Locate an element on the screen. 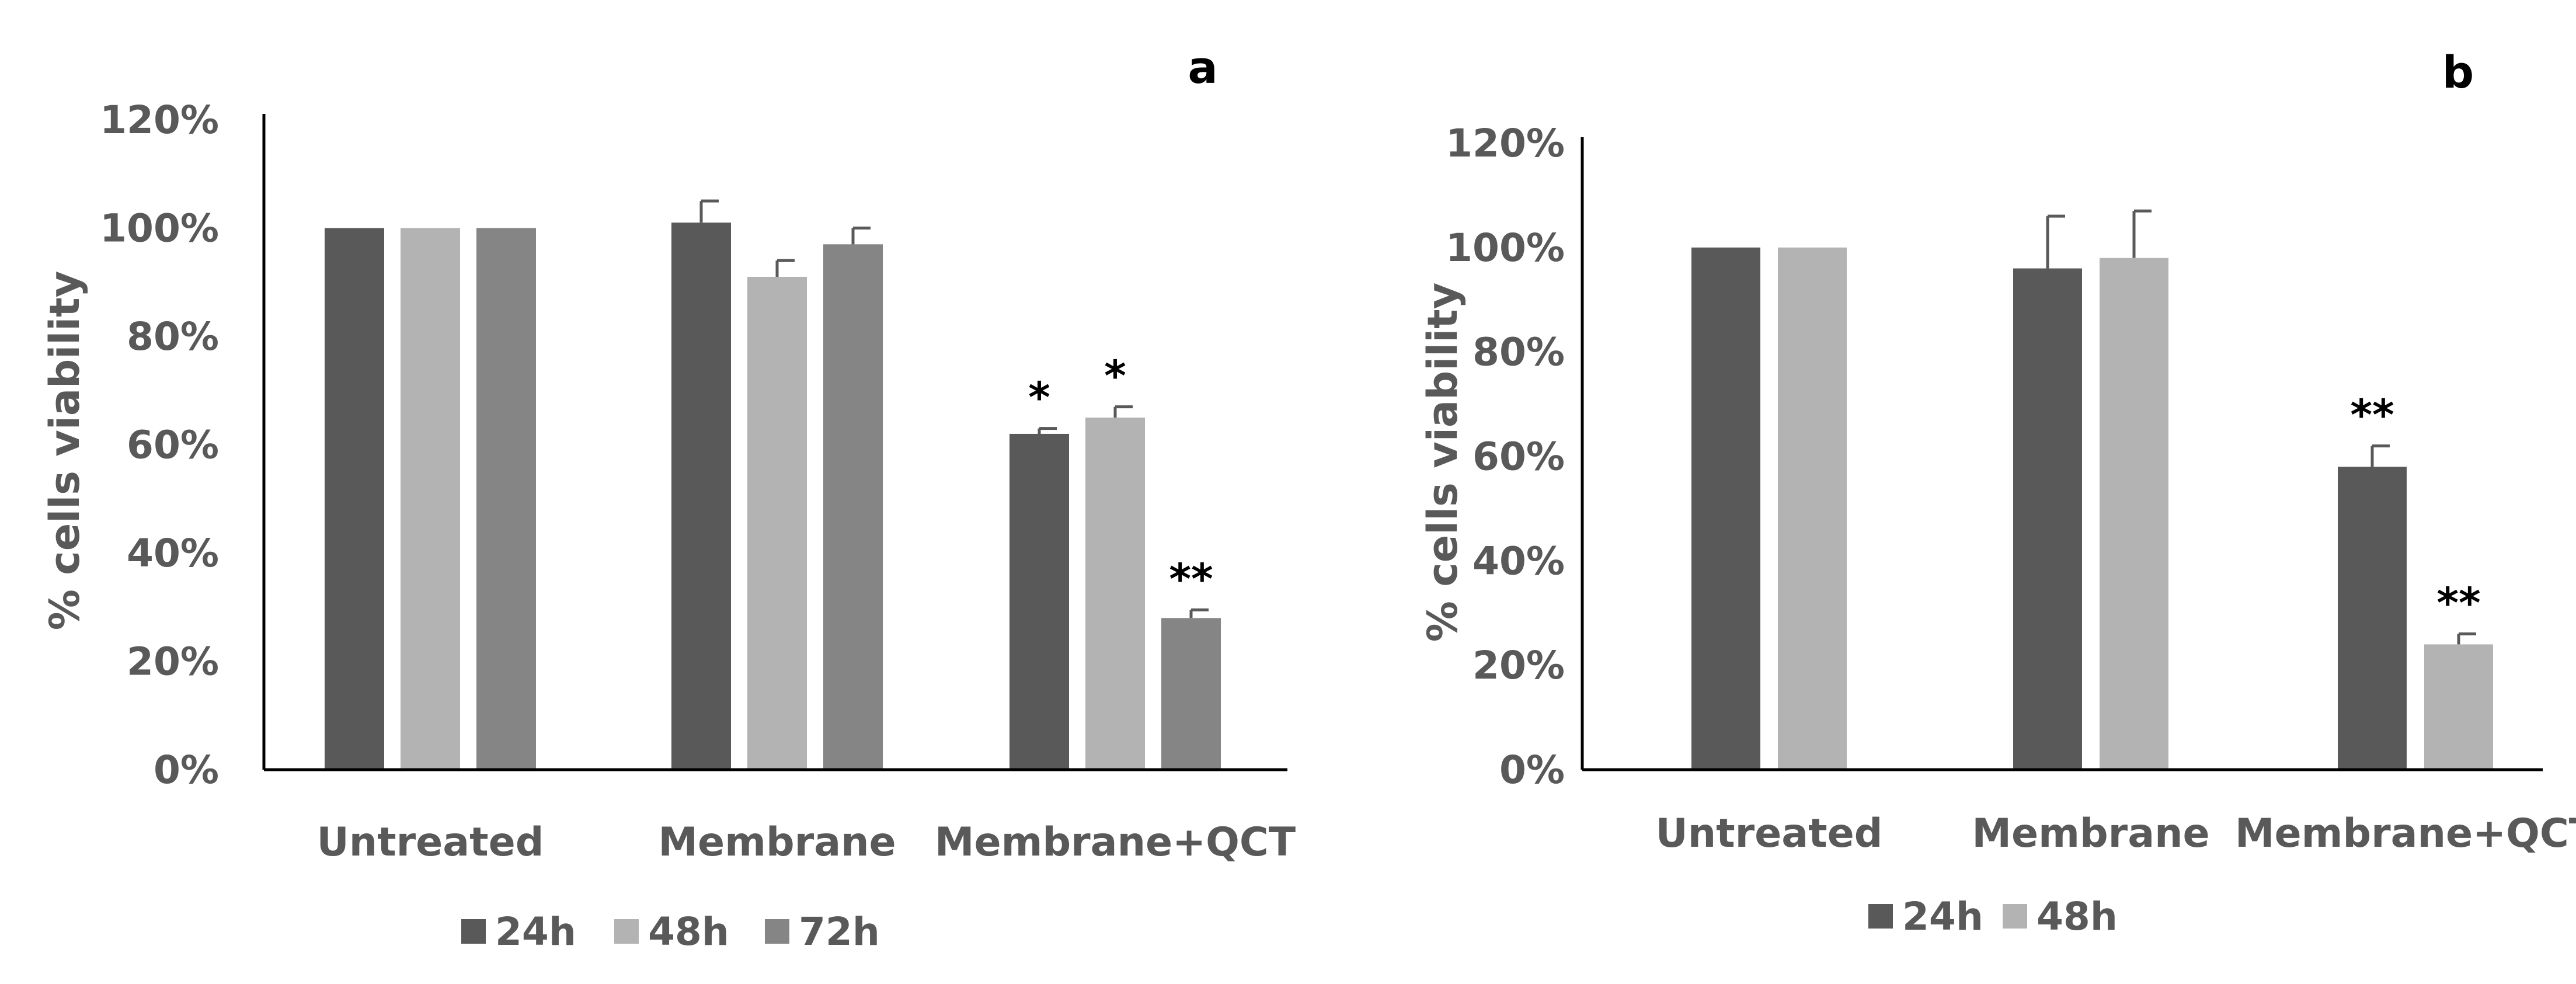 This screenshot has height=984, width=2576. panel-b-y-axis-title: % cells viability is located at coordinates (1443, 462).